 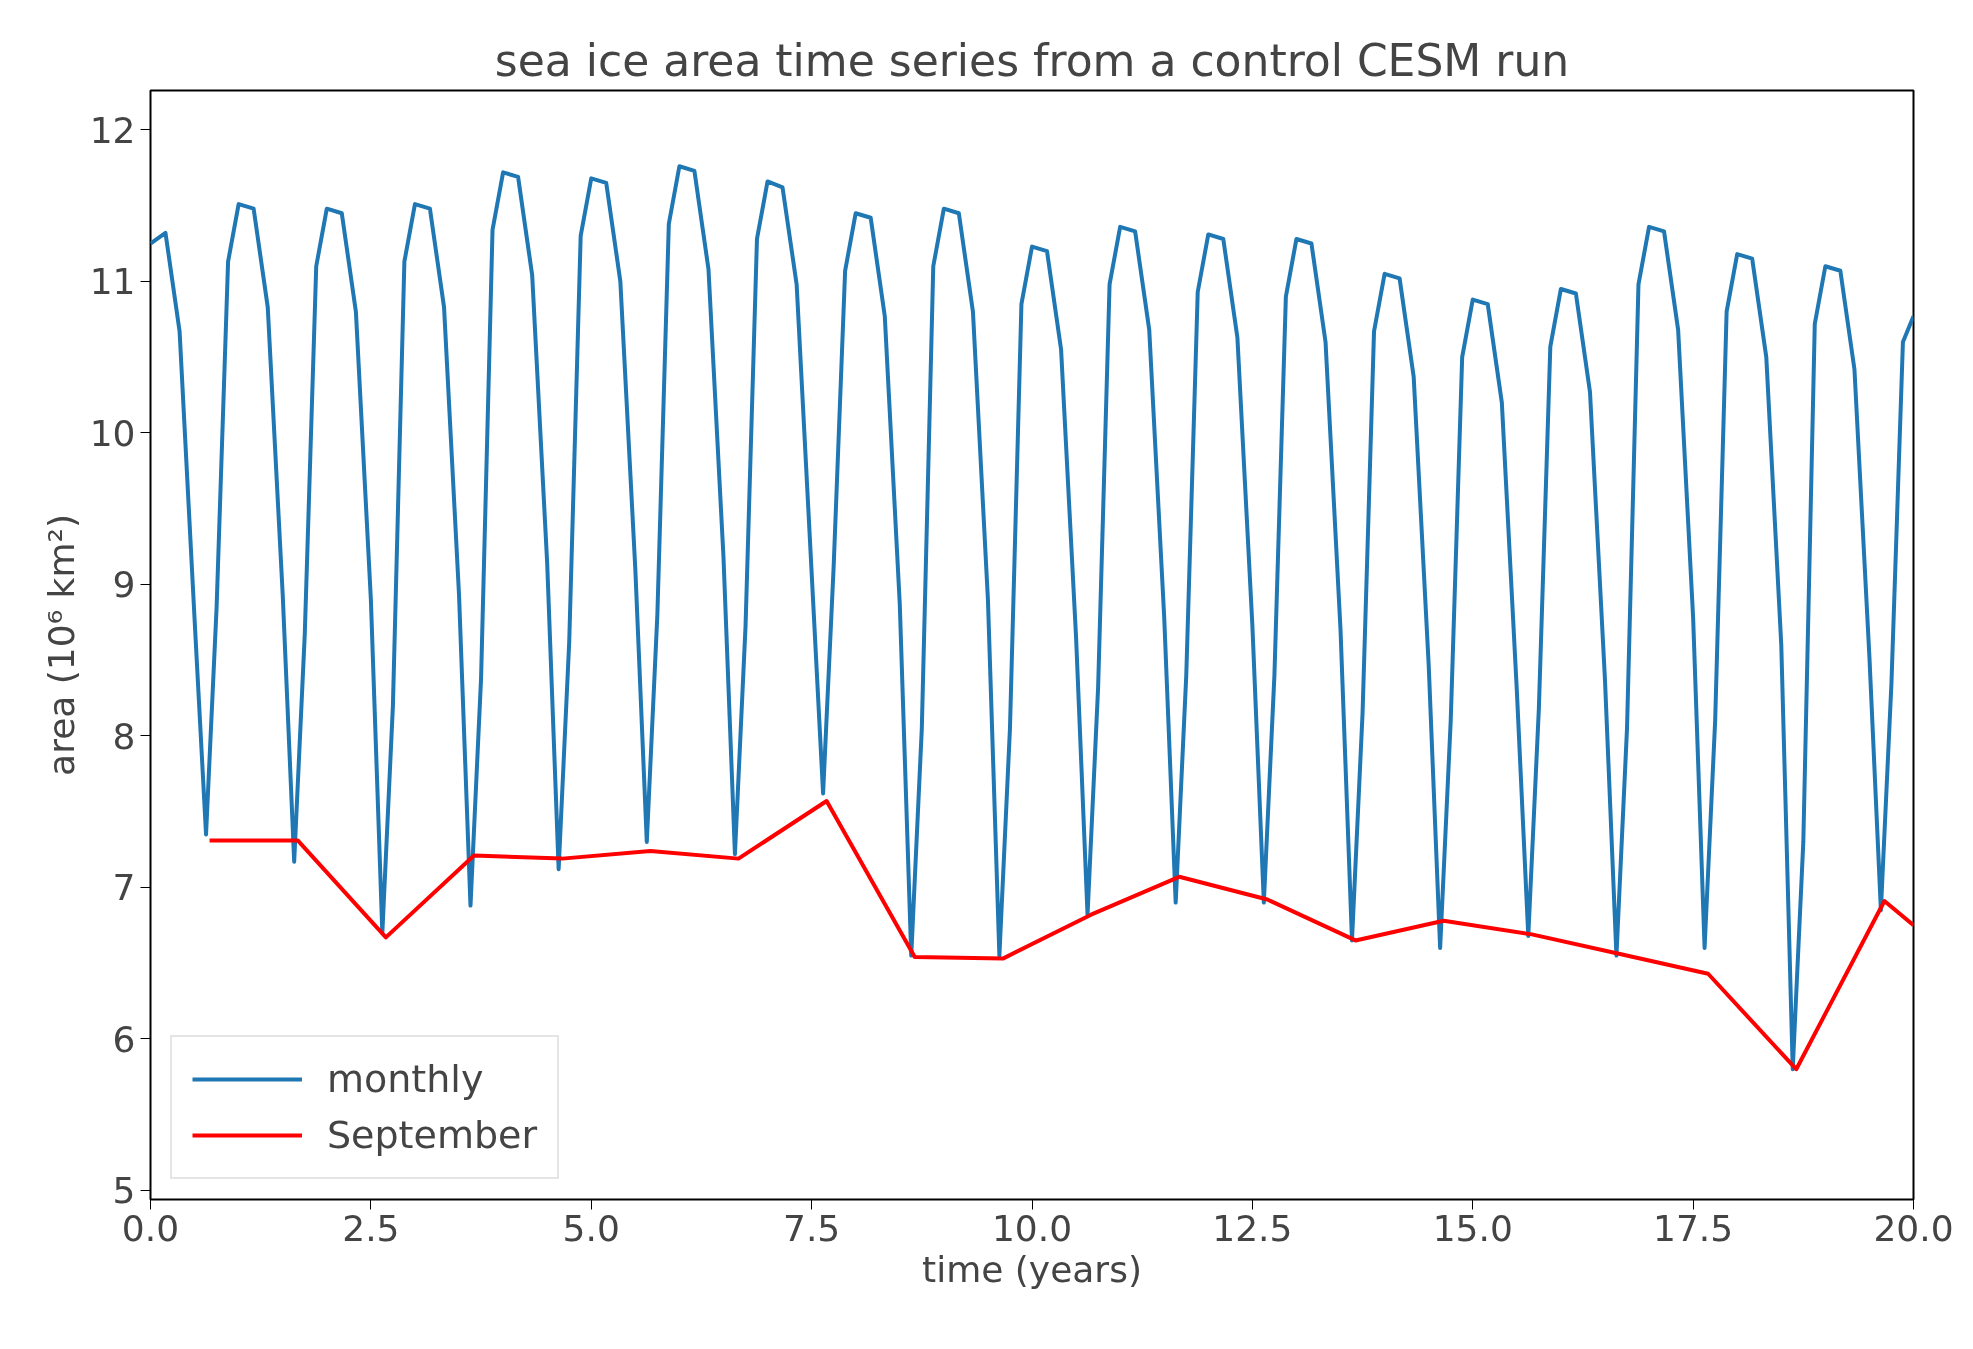 I want to click on x-tick-label: 2.5, so click(x=371, y=1228).